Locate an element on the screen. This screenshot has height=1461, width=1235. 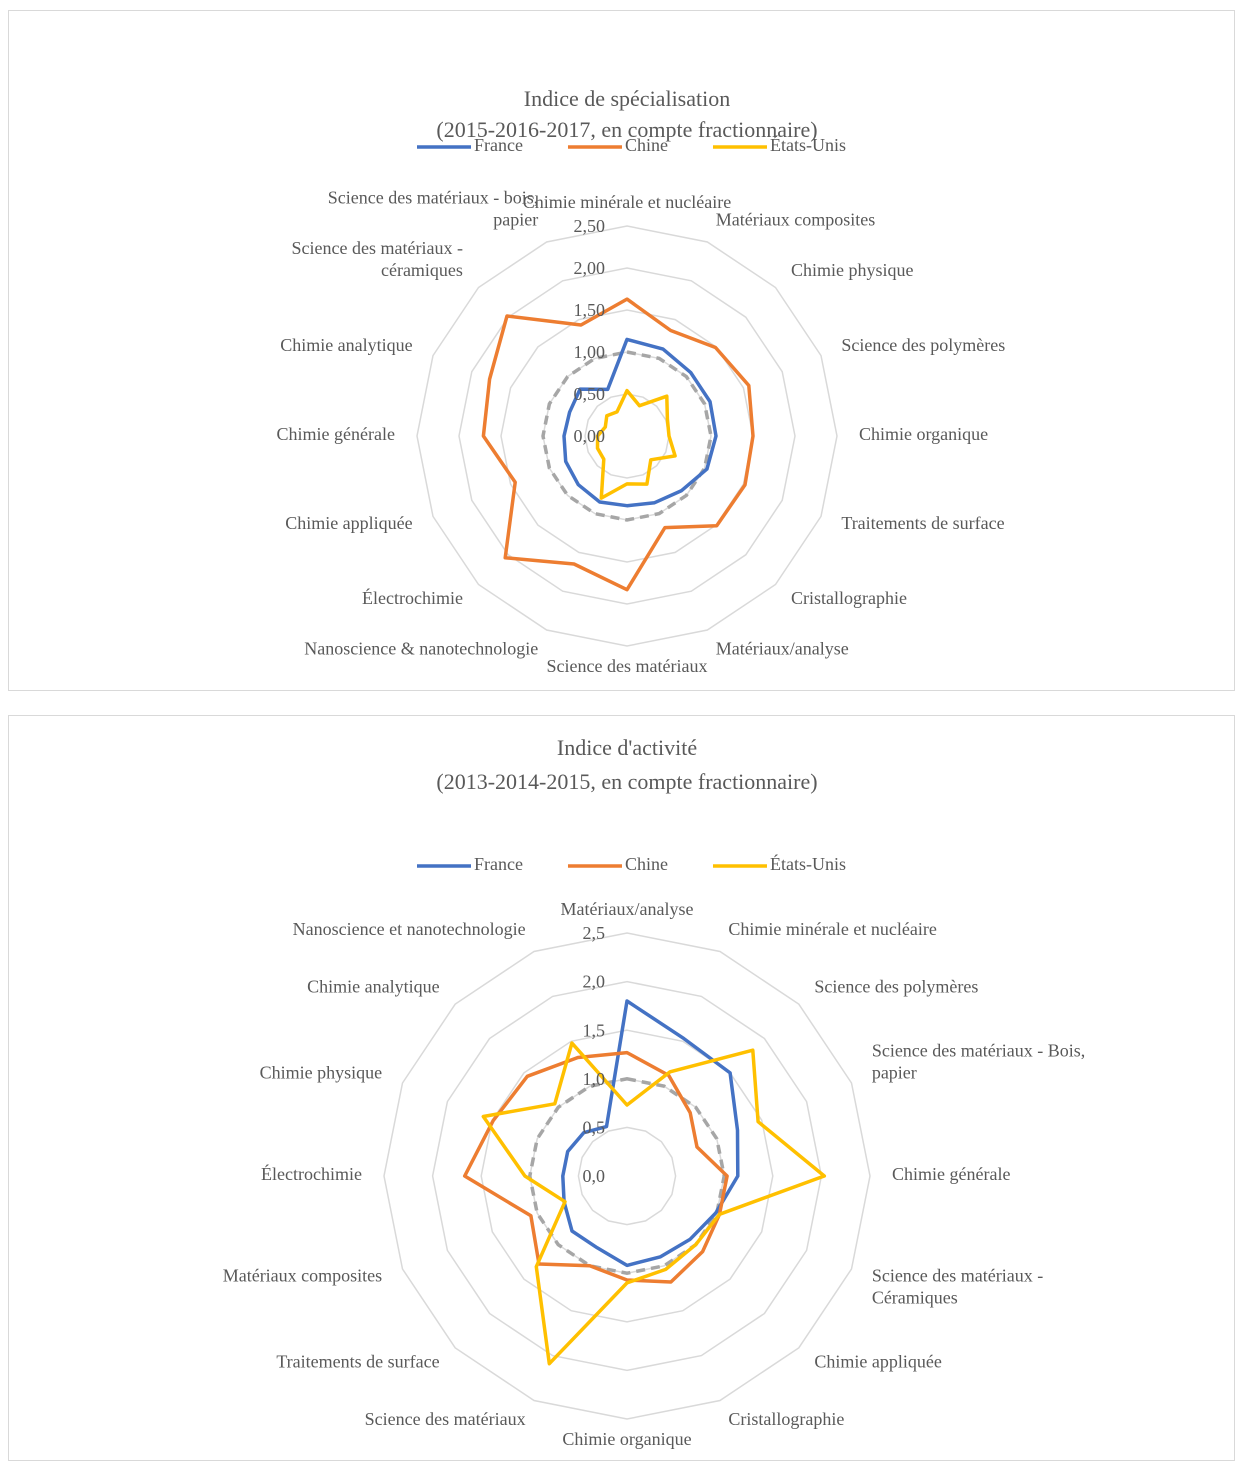
y-tick-label: 2,5 is located at coordinates (594, 933).